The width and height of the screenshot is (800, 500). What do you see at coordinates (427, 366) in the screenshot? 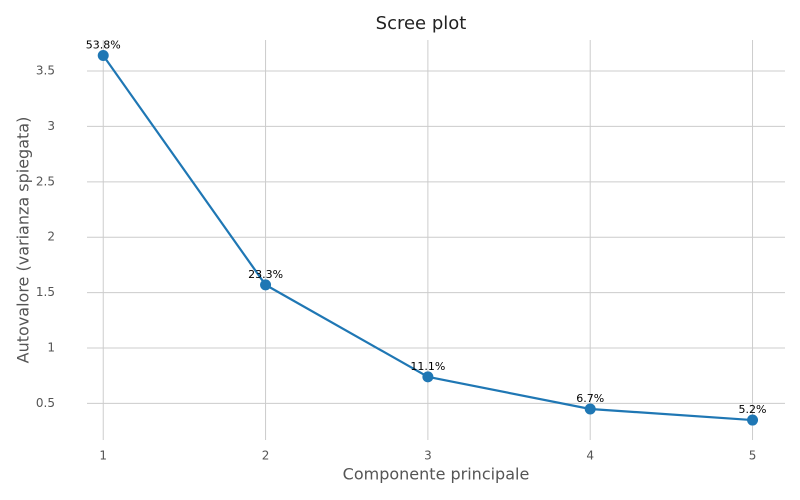
I see `point-annotation: 11.1%` at bounding box center [427, 366].